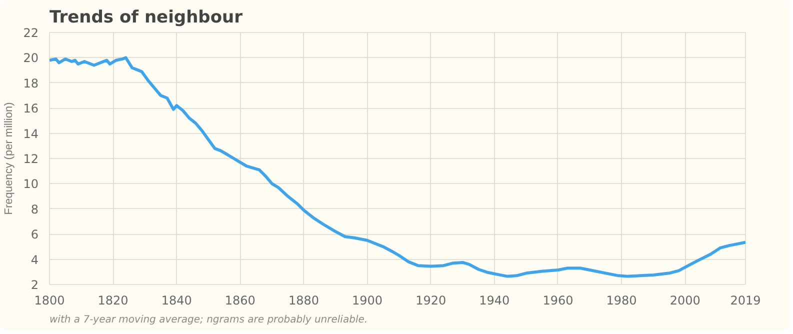 The image size is (793, 334). I want to click on x-tick-label: 1860, so click(240, 301).